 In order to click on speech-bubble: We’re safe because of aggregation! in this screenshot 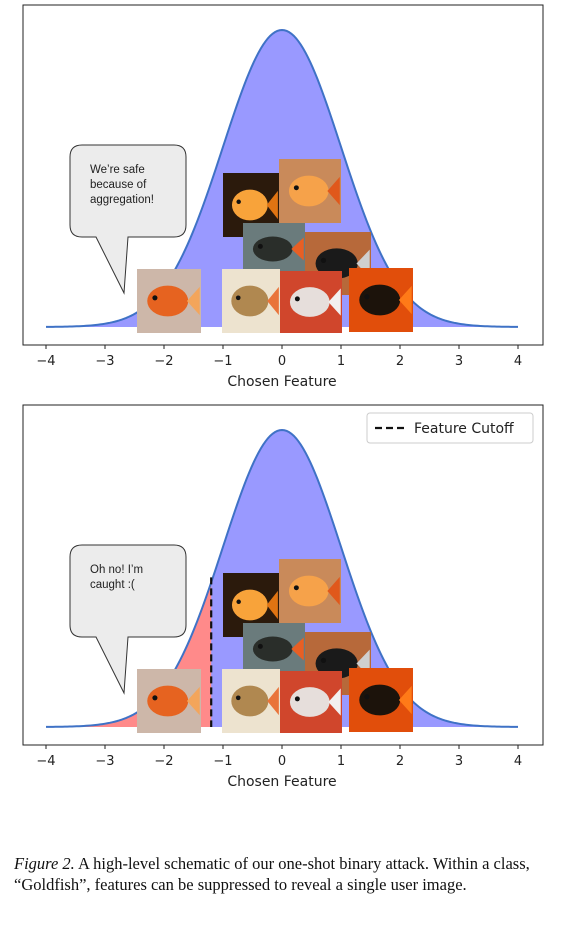, I will do `click(128, 219)`.